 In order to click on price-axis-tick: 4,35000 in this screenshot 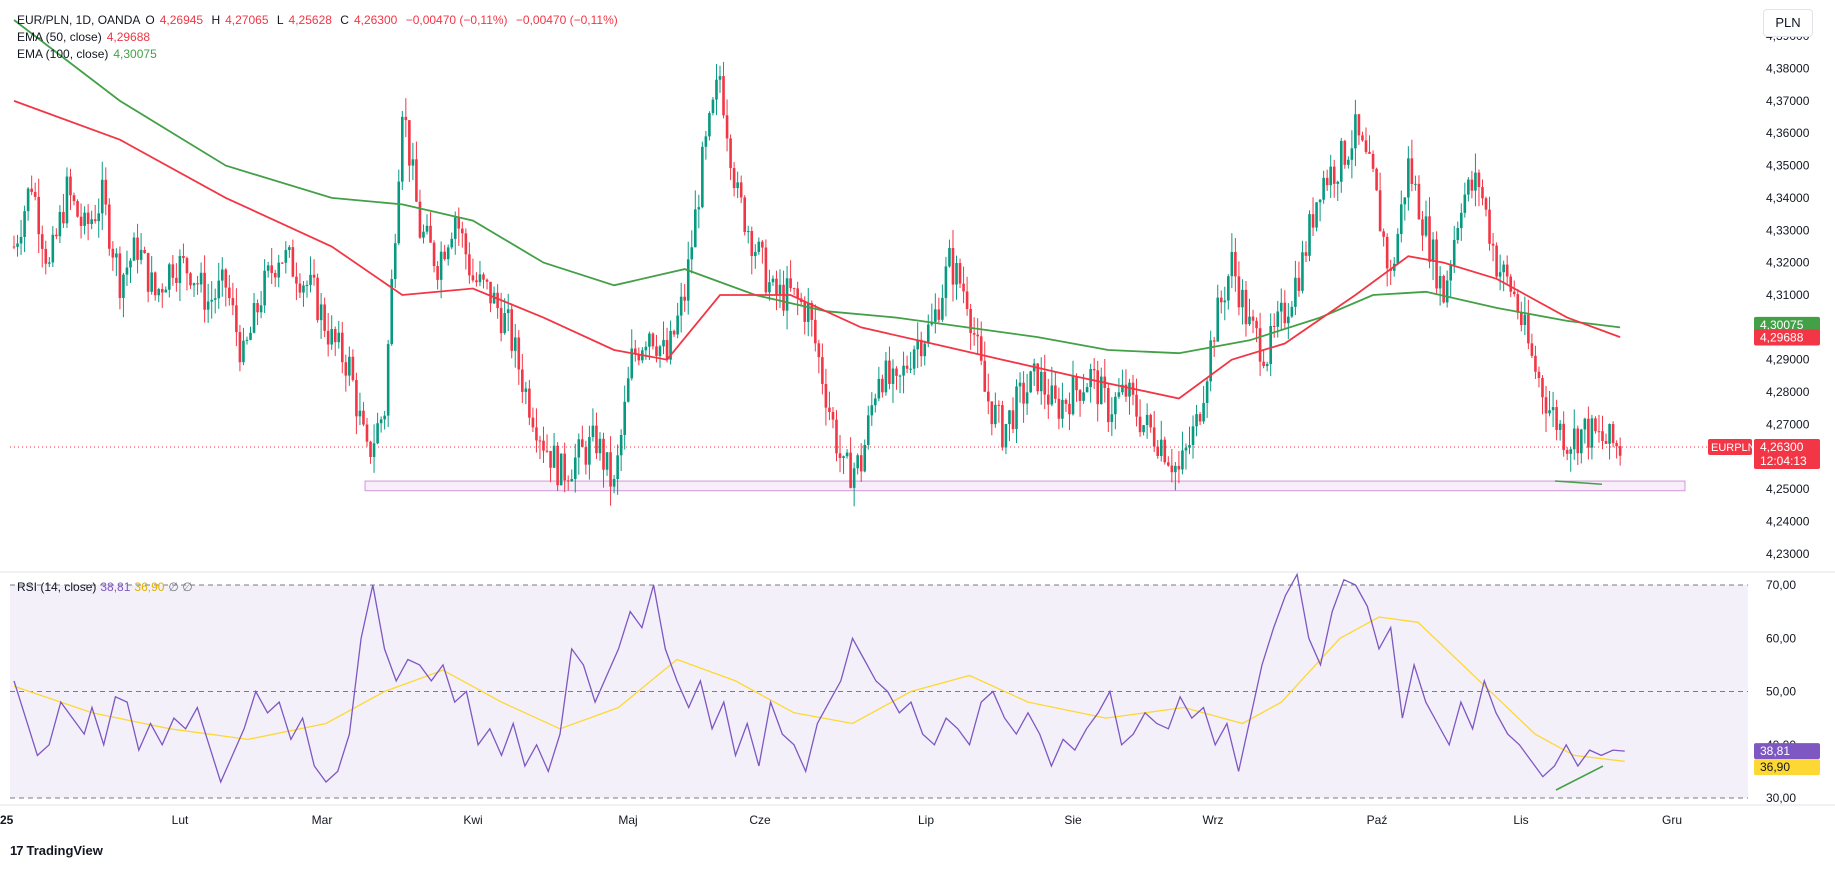, I will do `click(1788, 166)`.